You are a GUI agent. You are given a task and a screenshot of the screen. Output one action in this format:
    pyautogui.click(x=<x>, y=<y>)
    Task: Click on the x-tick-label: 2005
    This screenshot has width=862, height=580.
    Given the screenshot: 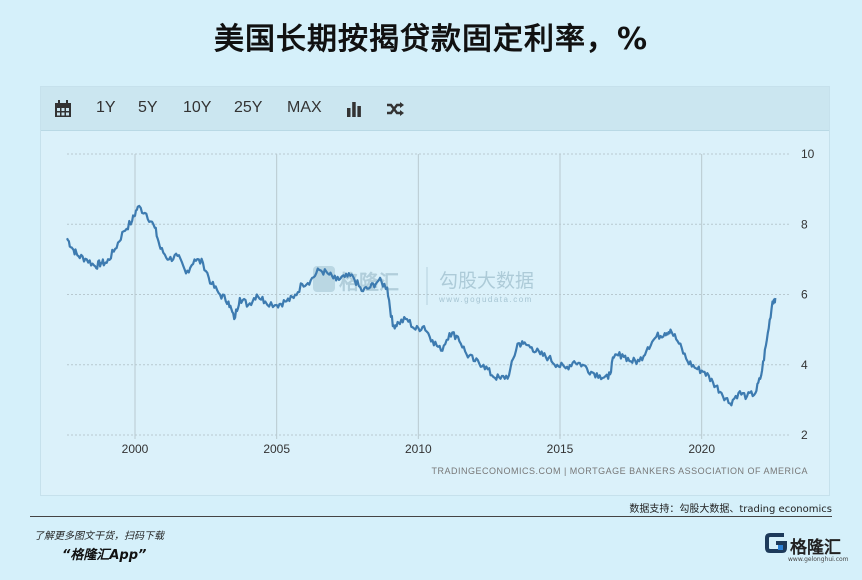 What is the action you would take?
    pyautogui.click(x=276, y=449)
    